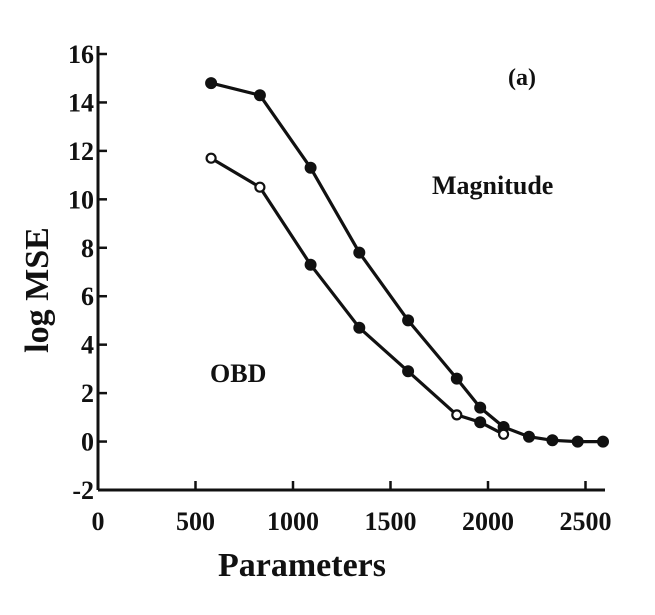 The height and width of the screenshot is (615, 655). What do you see at coordinates (87, 248) in the screenshot?
I see `y-tick-label: 8` at bounding box center [87, 248].